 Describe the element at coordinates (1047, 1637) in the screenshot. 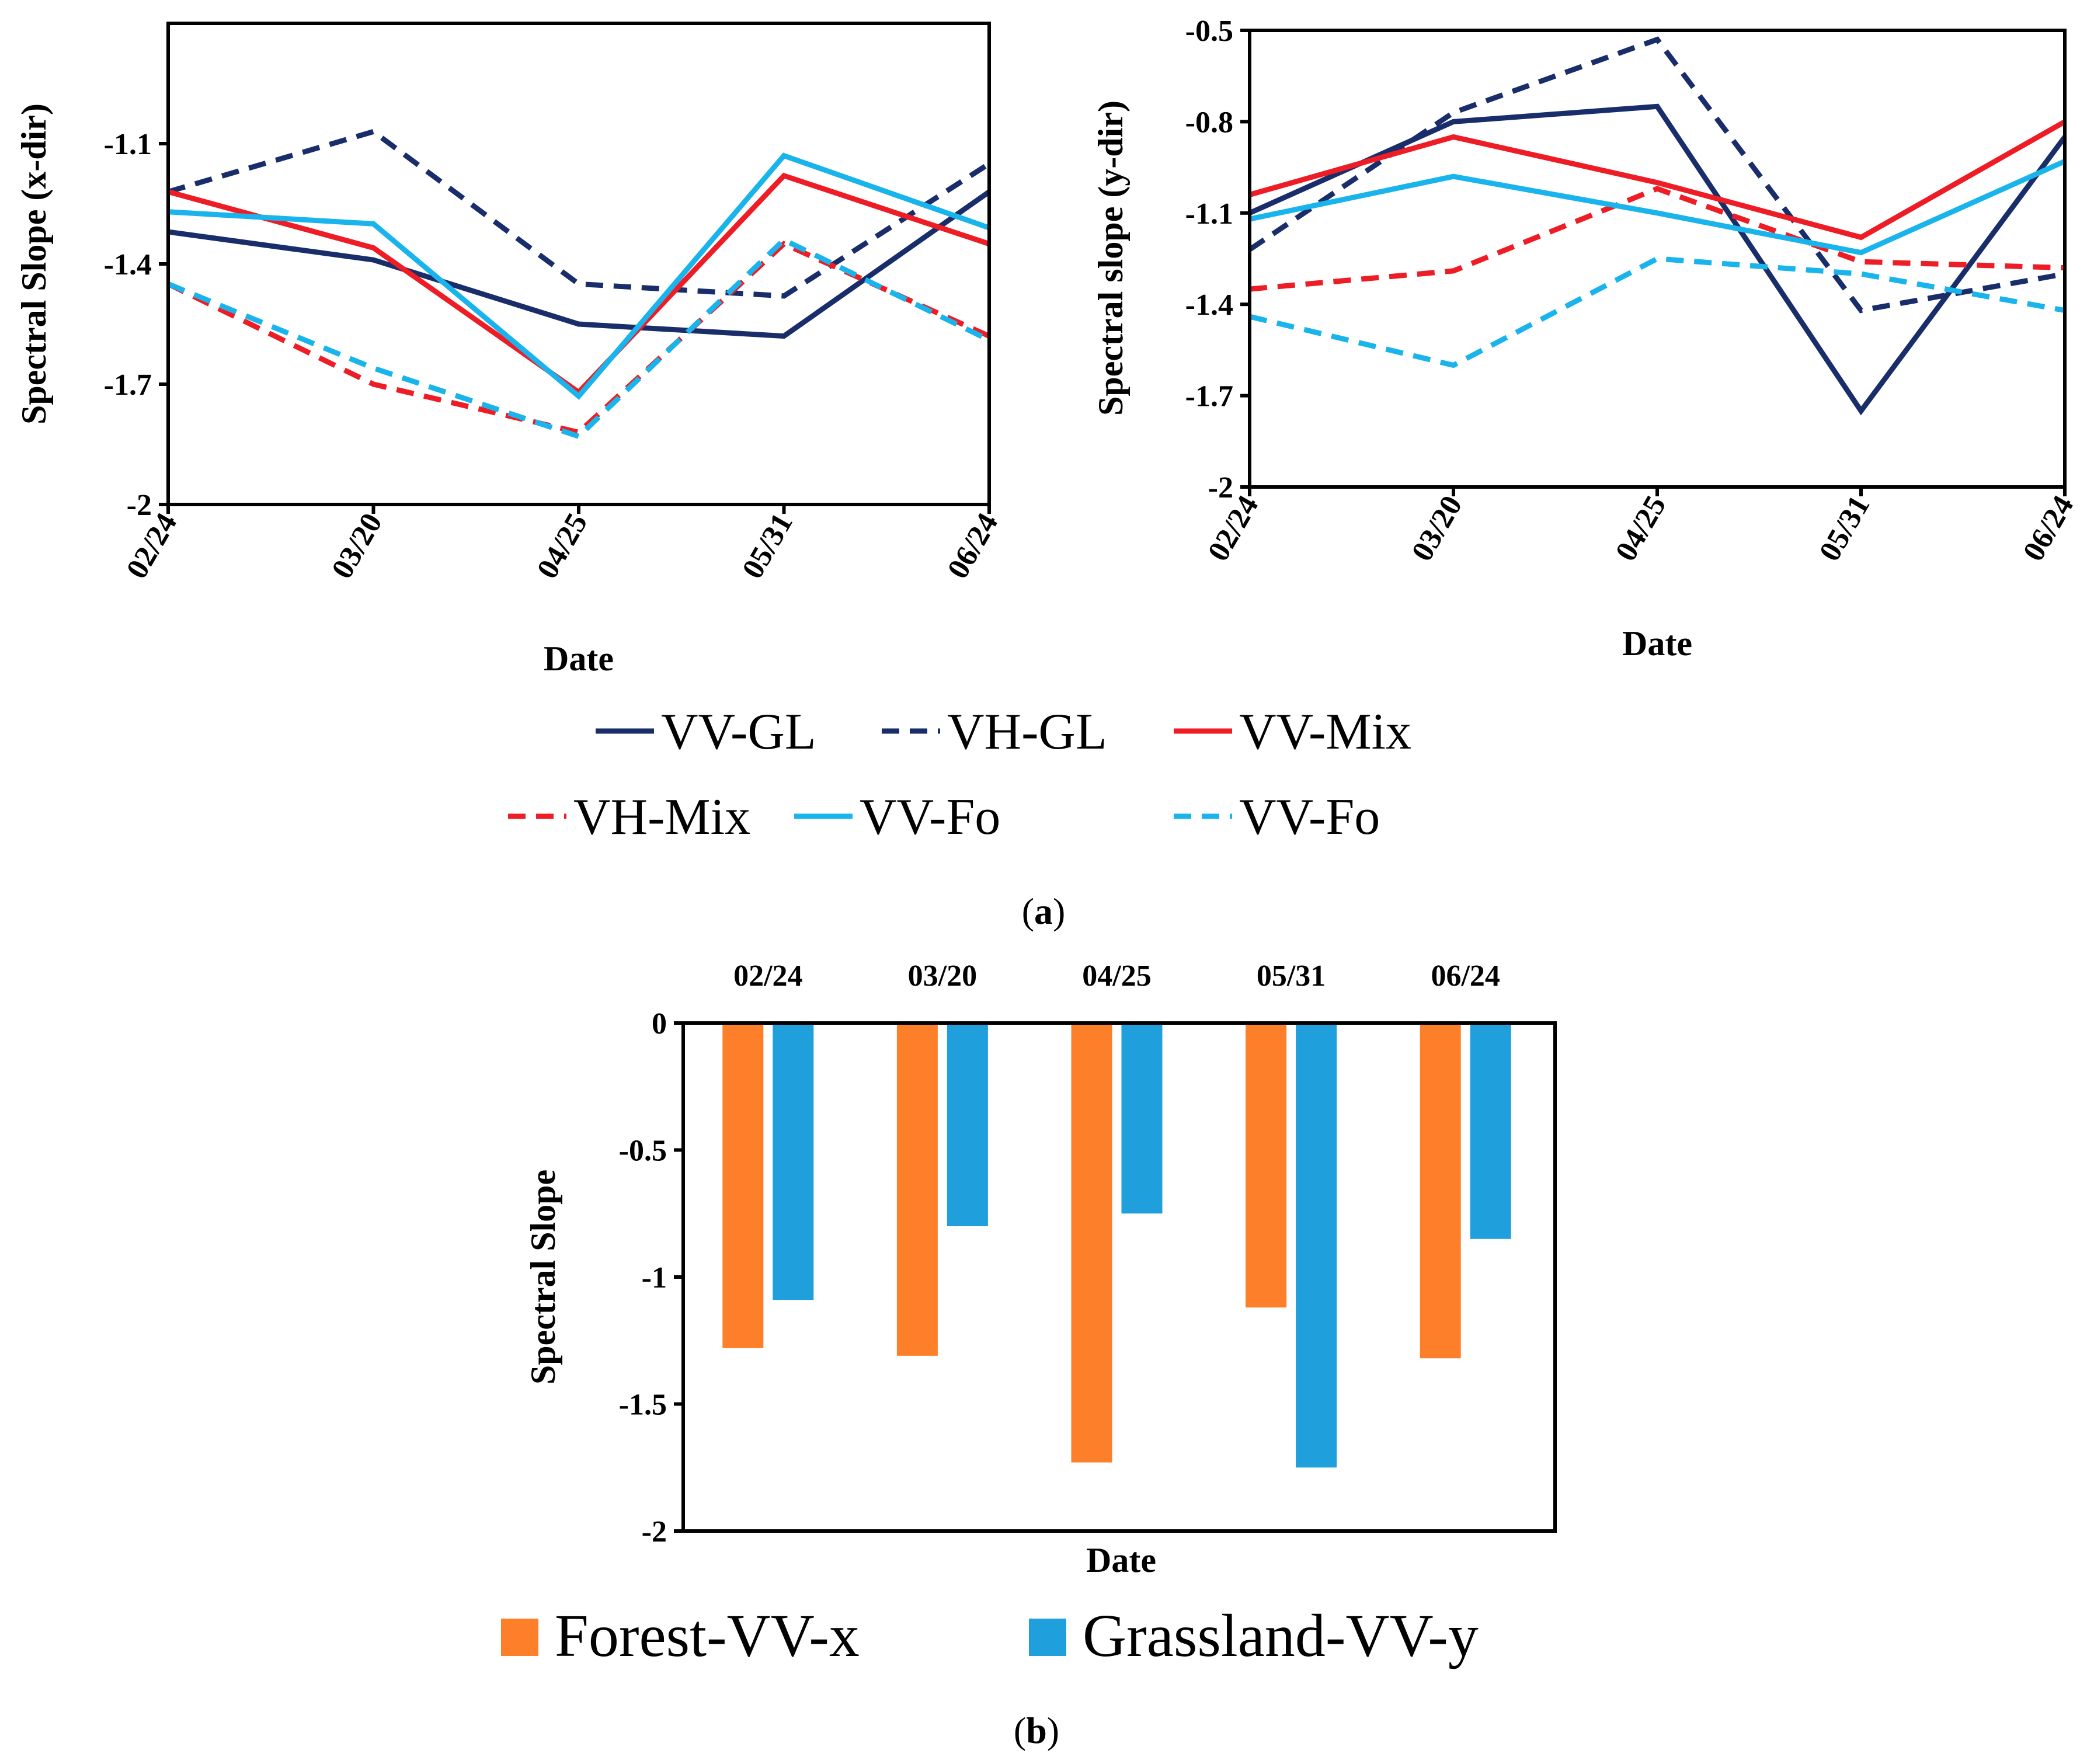

I see `legend-b-swatch-grassland-vv-y` at that location.